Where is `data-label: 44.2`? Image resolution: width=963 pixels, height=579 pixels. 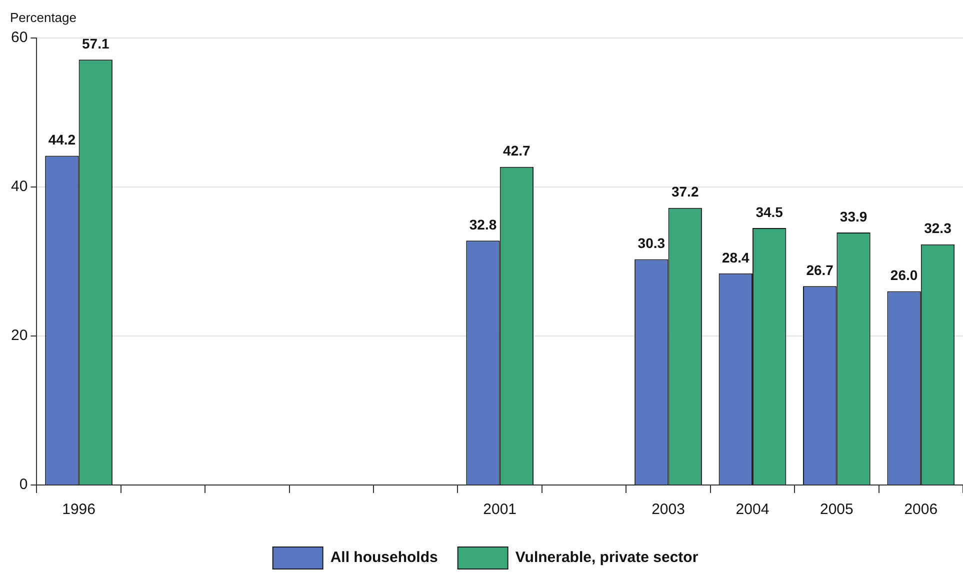 data-label: 44.2 is located at coordinates (62, 140).